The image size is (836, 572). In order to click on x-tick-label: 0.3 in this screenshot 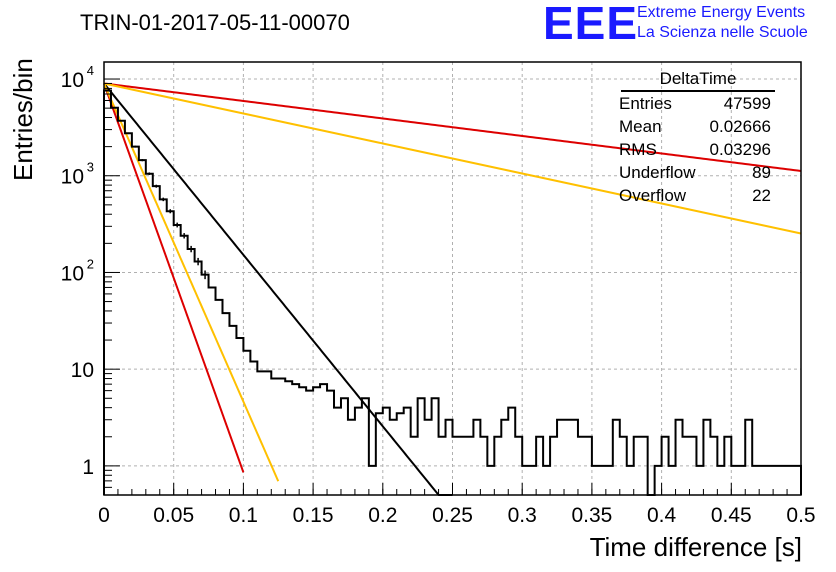, I will do `click(522, 515)`.